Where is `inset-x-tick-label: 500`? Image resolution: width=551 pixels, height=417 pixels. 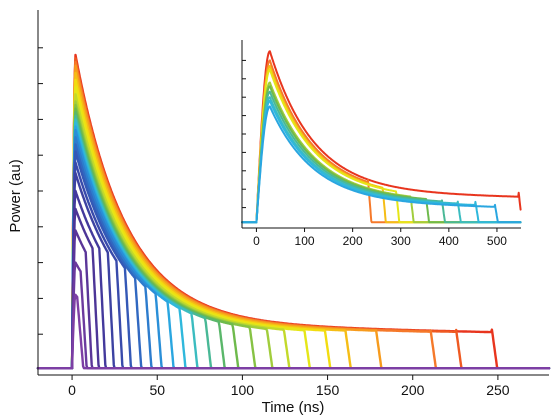 inset-x-tick-label: 500 is located at coordinates (497, 241).